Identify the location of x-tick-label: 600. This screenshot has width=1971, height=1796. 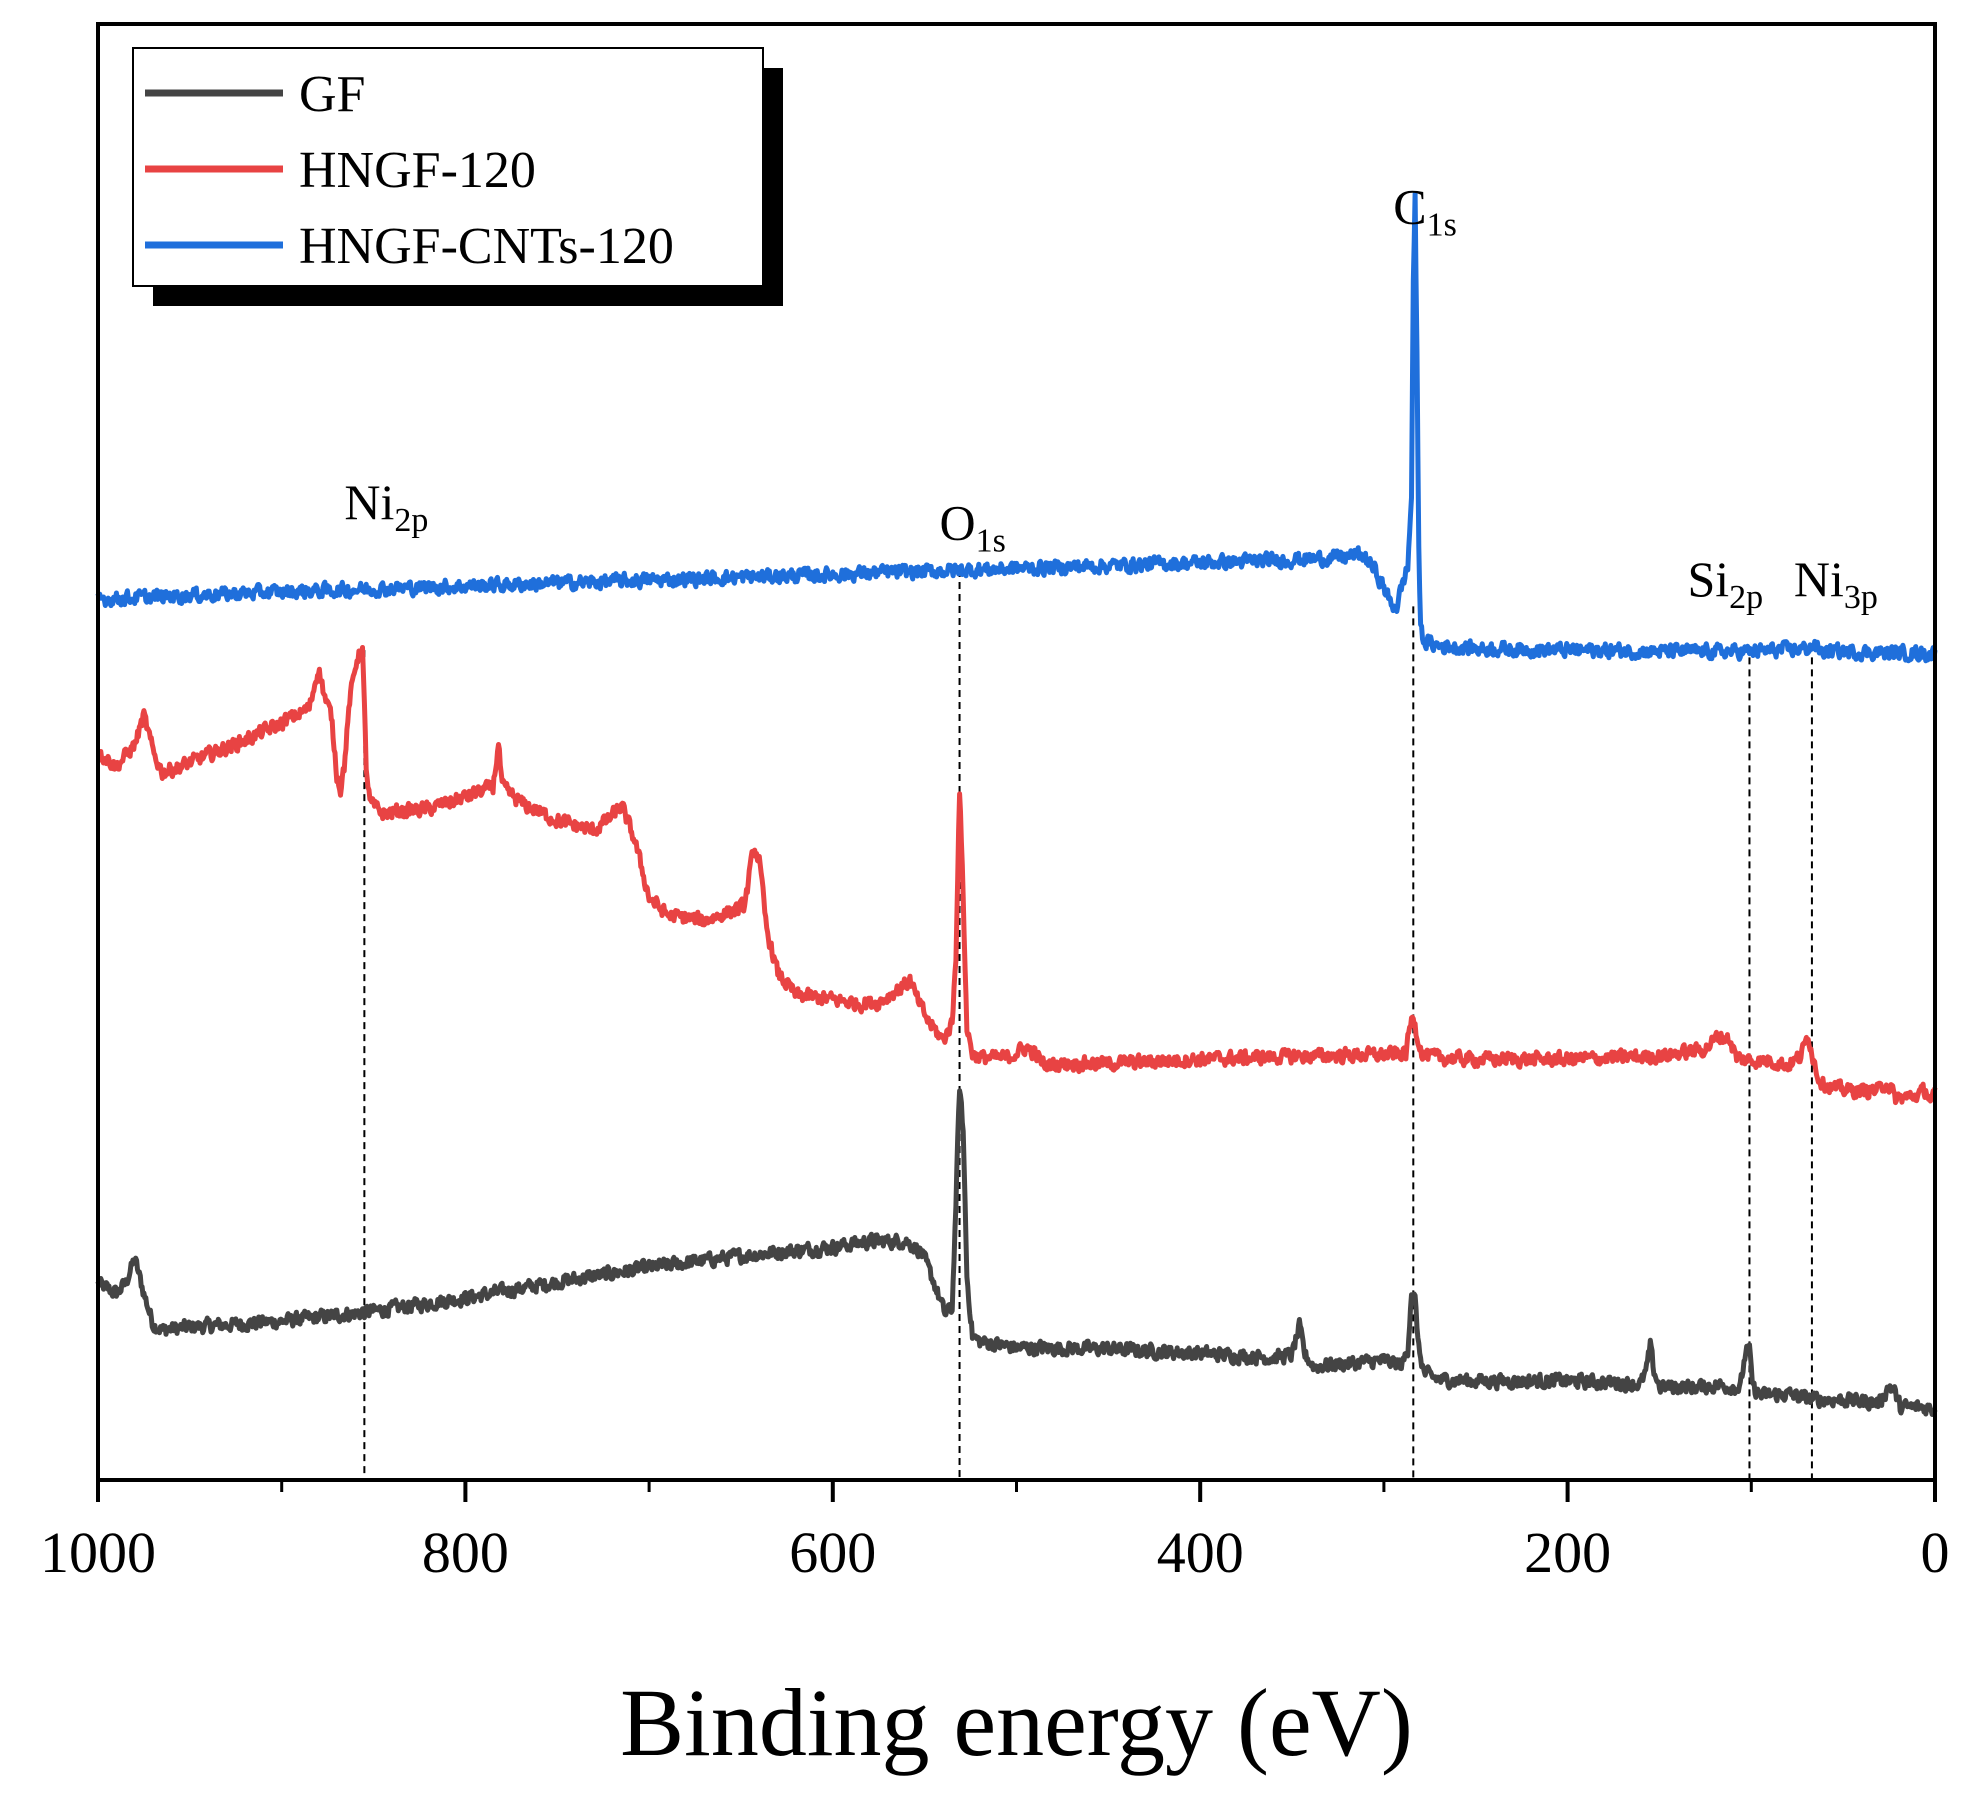
(832, 1552).